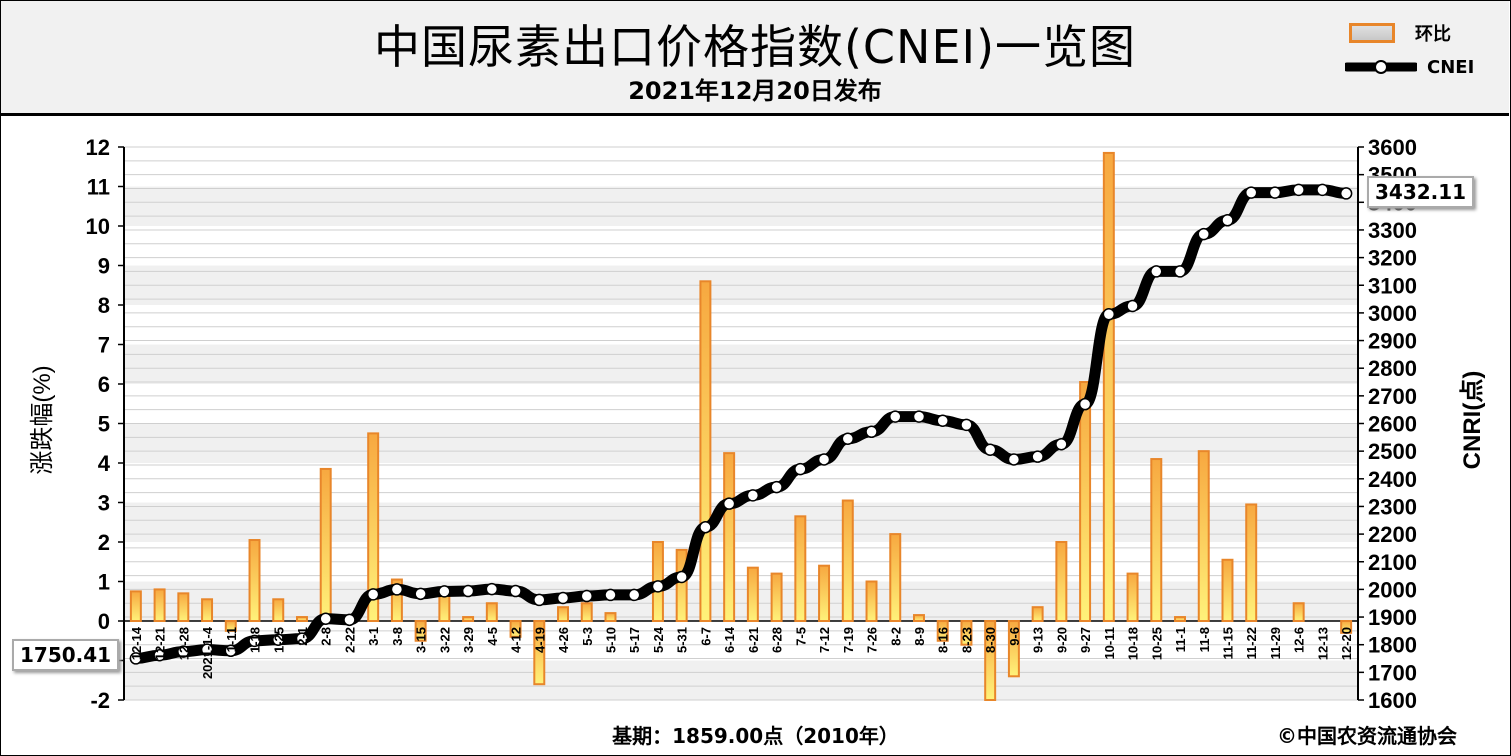  Describe the element at coordinates (755, 47) in the screenshot. I see `chart-title: 中国尿素出口价格指数(CNEI)一览图` at that location.